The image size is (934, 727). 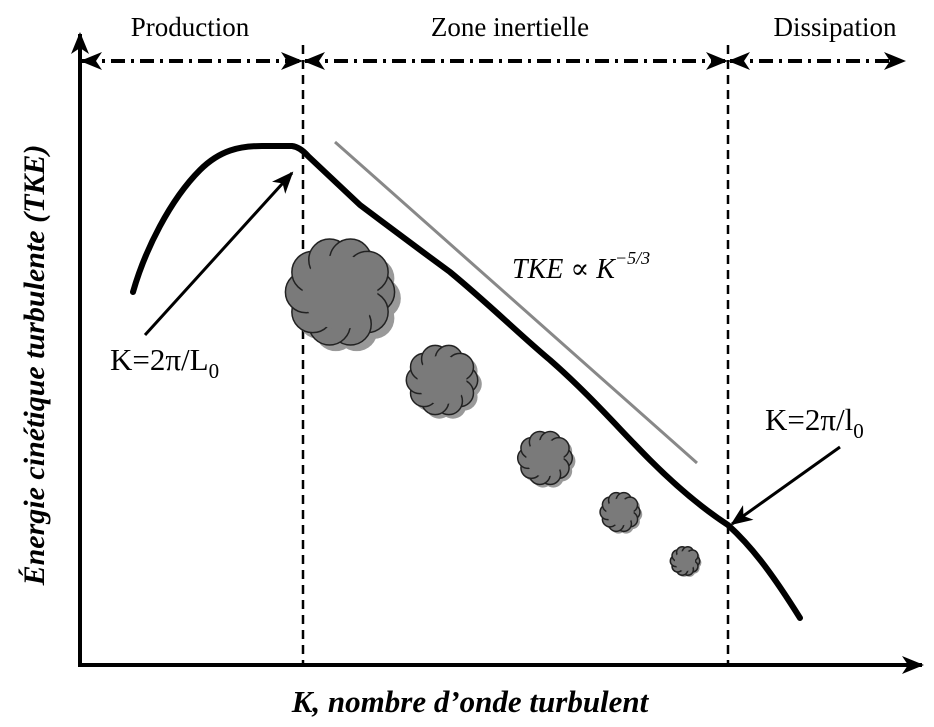 What do you see at coordinates (470, 701) in the screenshot?
I see `x-axis-label: K, nombre d’onde turbulent` at bounding box center [470, 701].